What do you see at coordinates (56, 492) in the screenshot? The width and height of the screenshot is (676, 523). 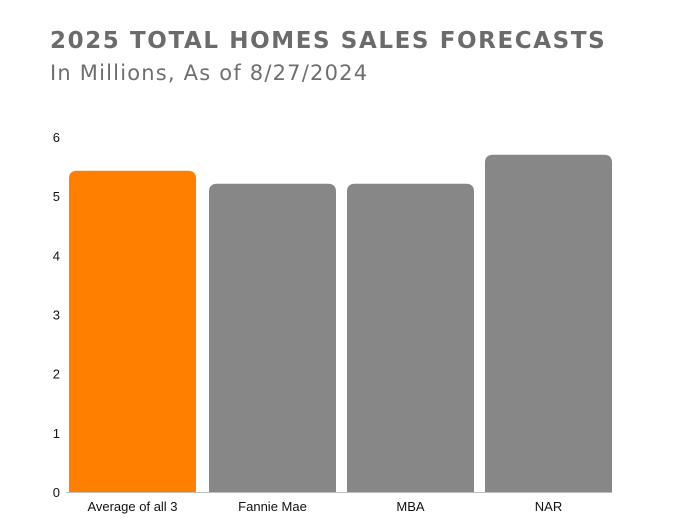 I see `y-tick-label-0: 0` at bounding box center [56, 492].